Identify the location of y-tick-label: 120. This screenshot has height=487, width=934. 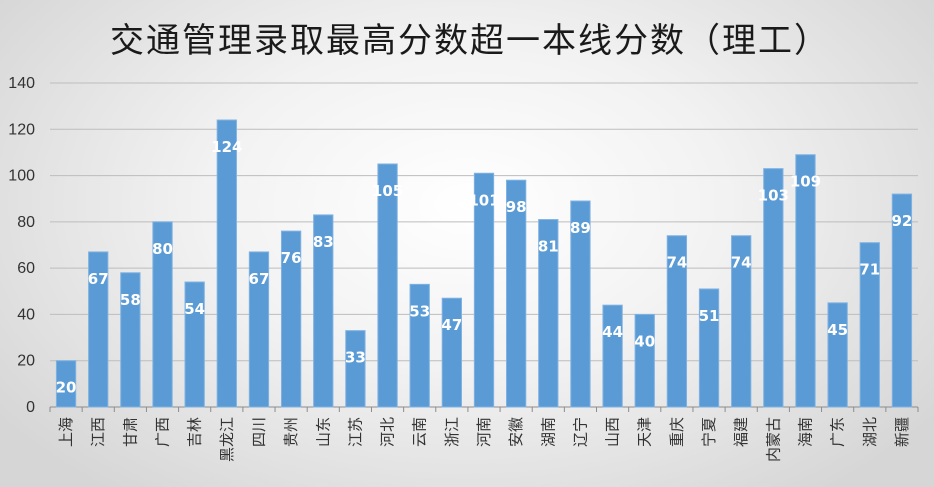
(21, 129).